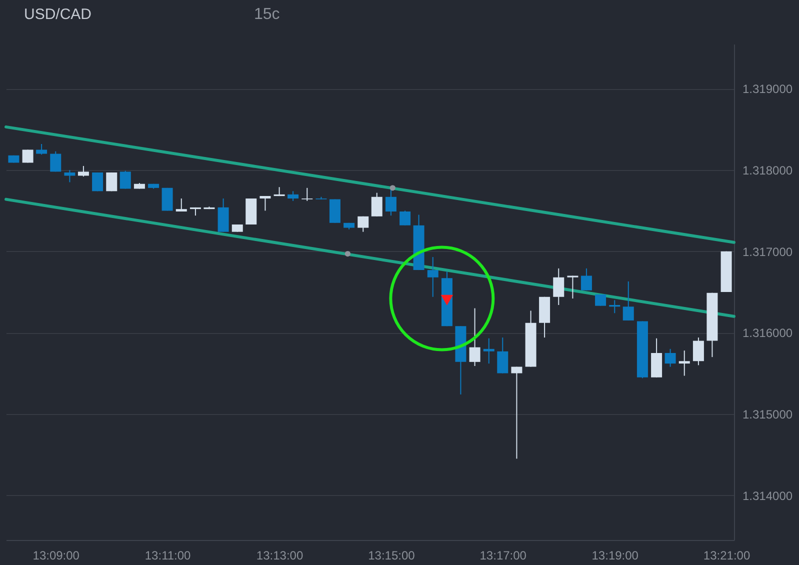  What do you see at coordinates (392, 555) in the screenshot?
I see `x-tick-label: 13:15:00` at bounding box center [392, 555].